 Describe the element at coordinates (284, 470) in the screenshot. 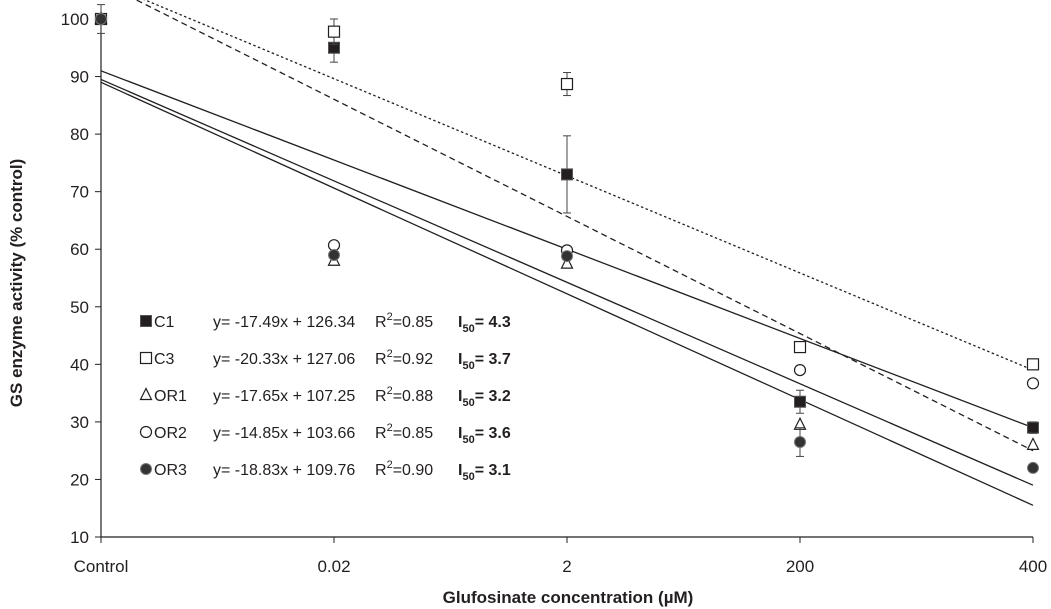

I see `legend-equation: y= -18.83x + 109.76` at that location.